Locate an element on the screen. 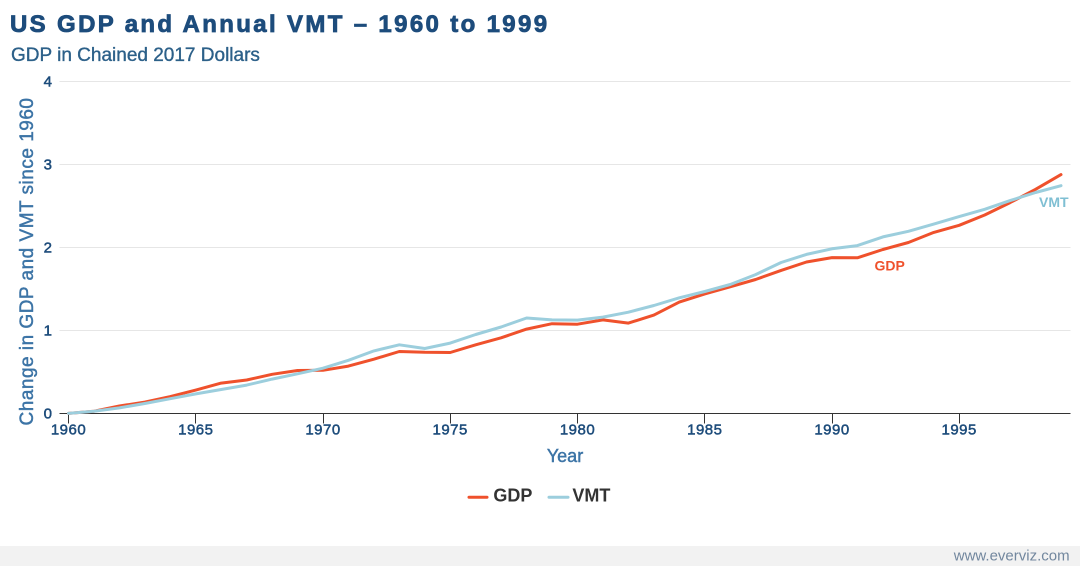 This screenshot has width=1080, height=566. svg-text: 4 is located at coordinates (48, 82).